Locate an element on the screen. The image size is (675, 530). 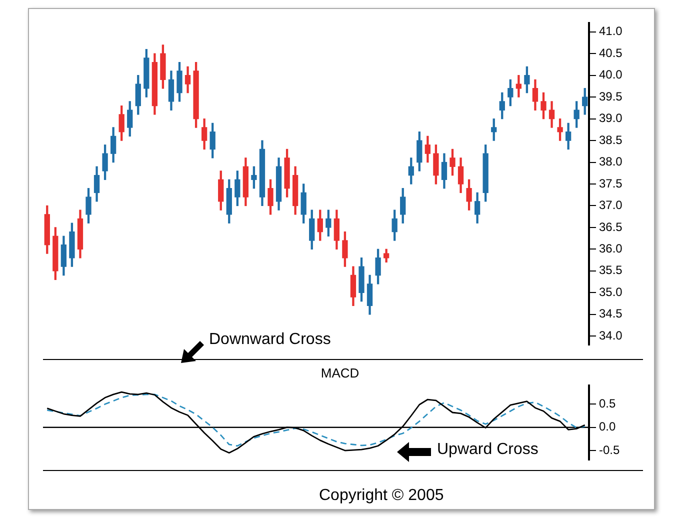
y-tick-label: 38.5 is located at coordinates (611, 139).